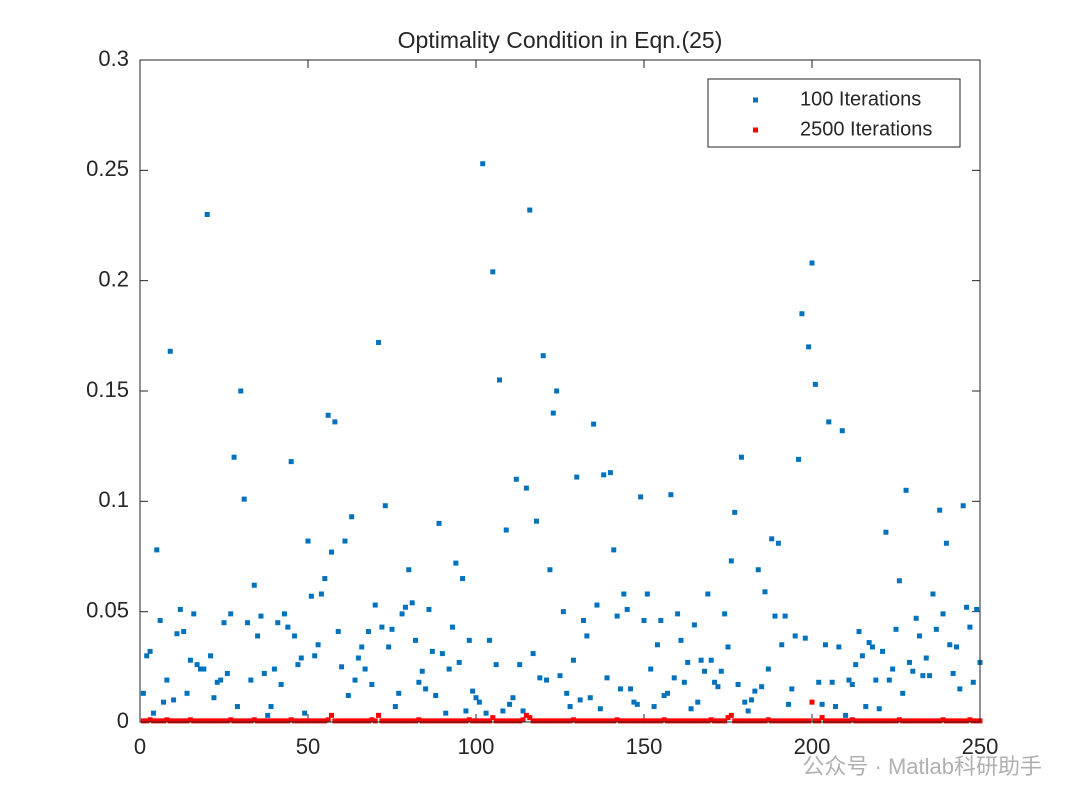 The image size is (1080, 810). I want to click on x-tick-label: 50, so click(308, 746).